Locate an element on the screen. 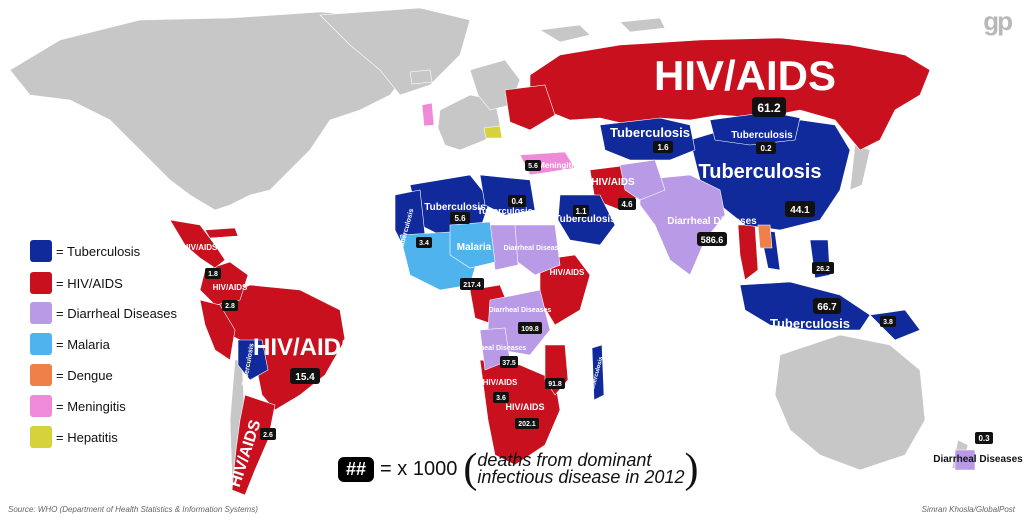 Image resolution: width=1025 pixels, height=520 pixels. png-value-box: 3.8 is located at coordinates (888, 321).